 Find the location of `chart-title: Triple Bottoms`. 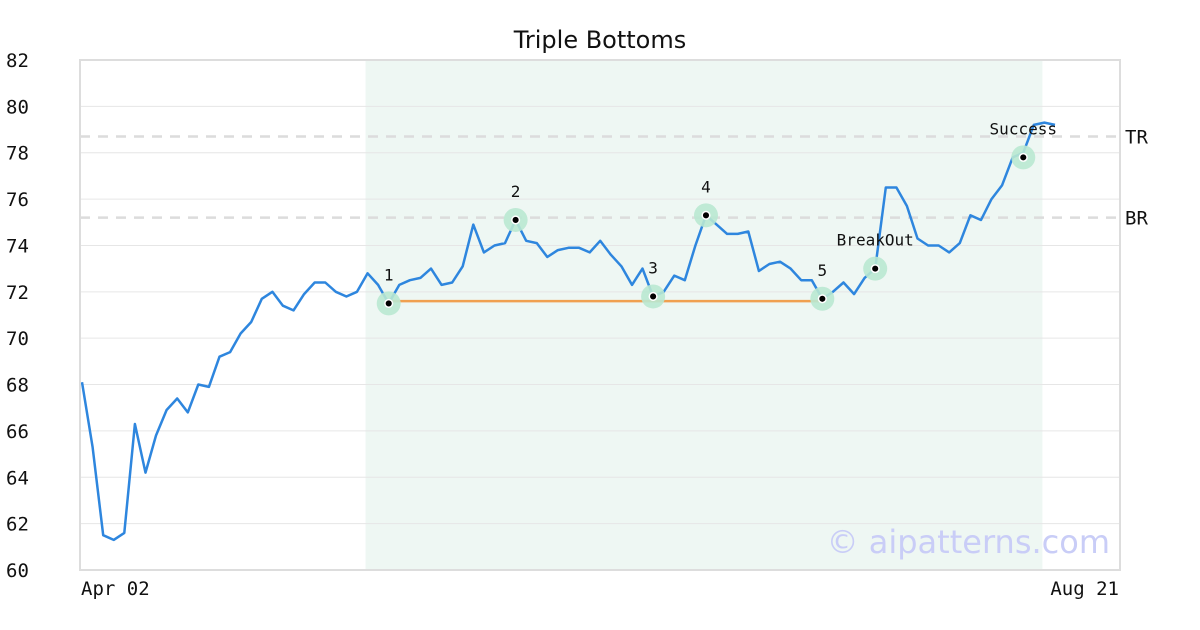

chart-title: Triple Bottoms is located at coordinates (600, 40).